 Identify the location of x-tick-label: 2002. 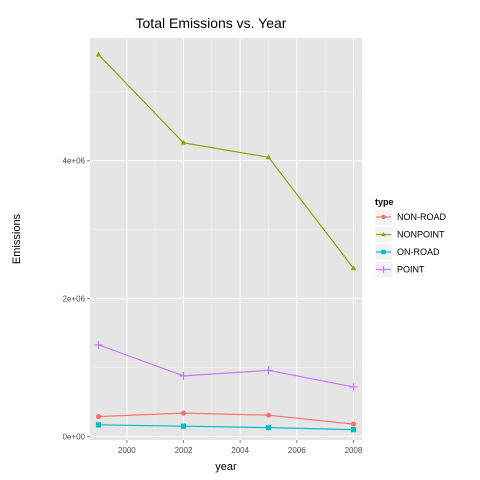
(184, 450).